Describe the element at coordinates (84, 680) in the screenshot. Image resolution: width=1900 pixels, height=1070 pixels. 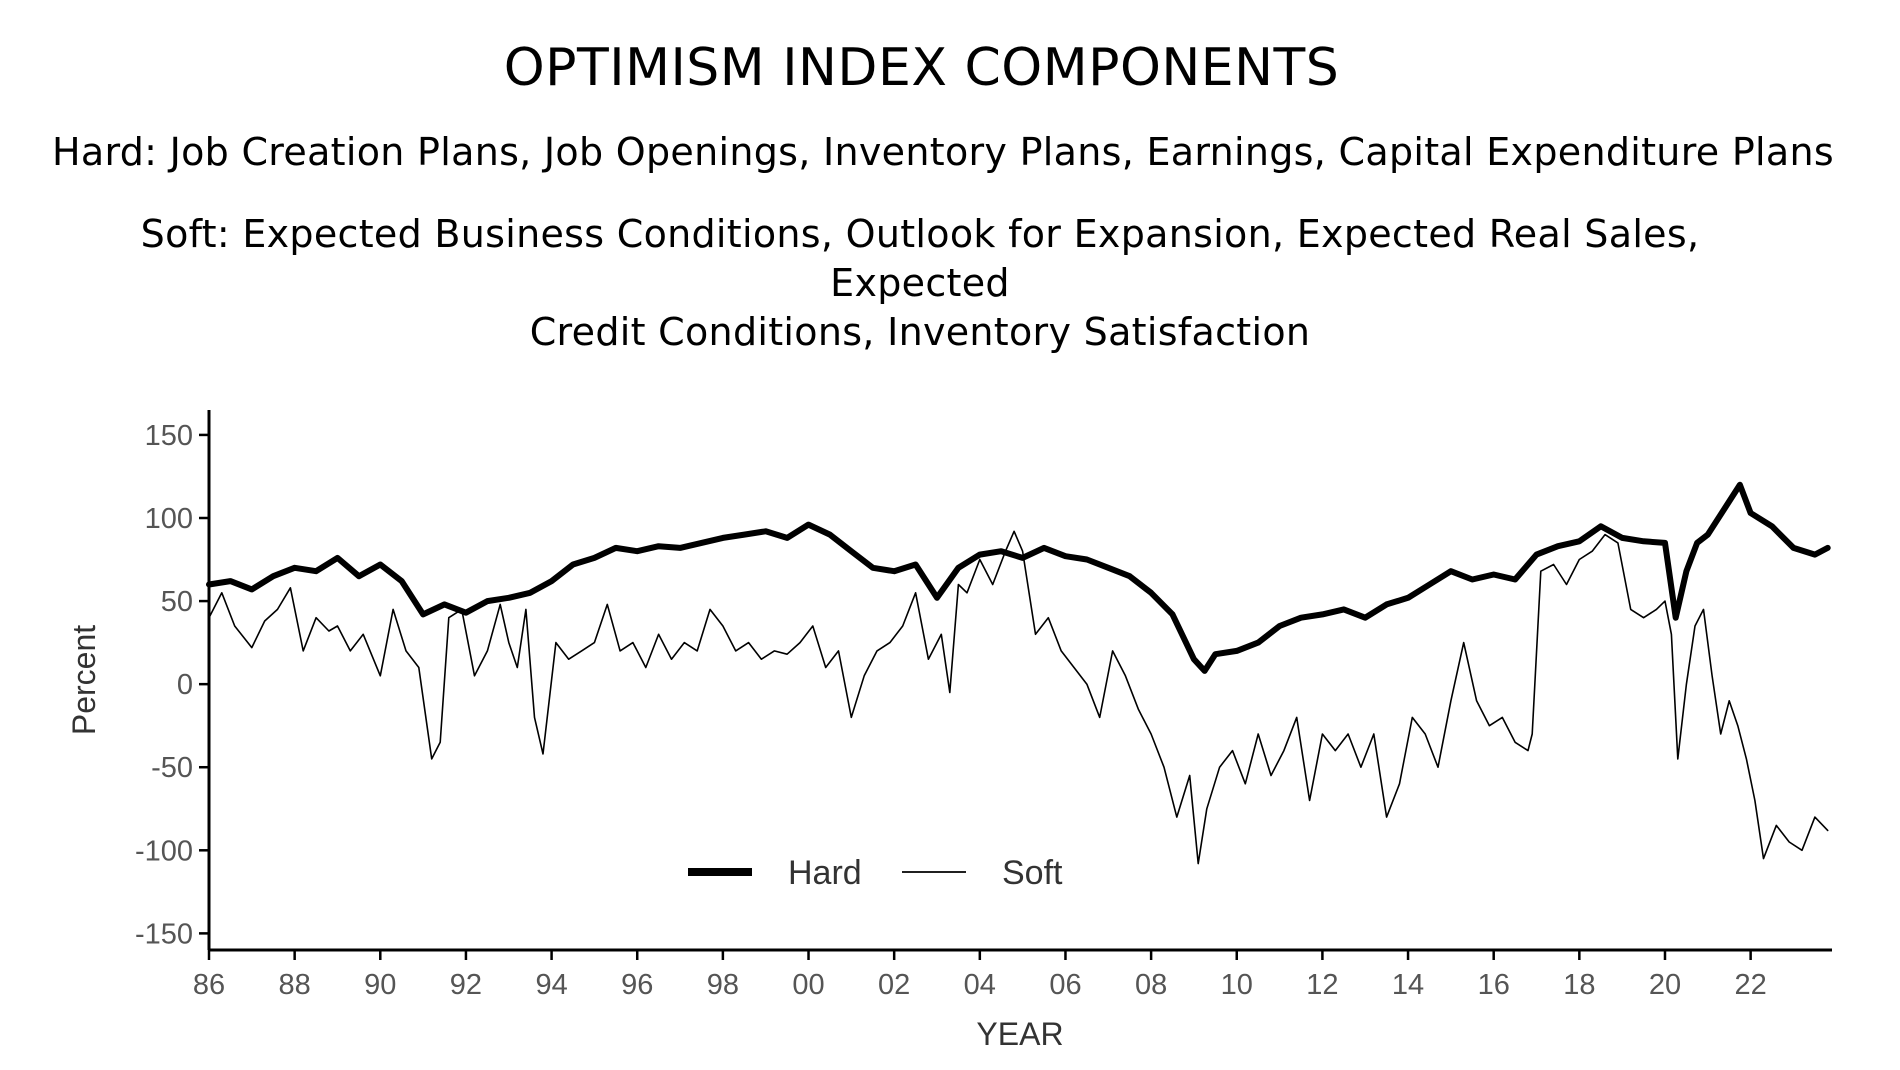
I see `y-axis-label: Percent` at that location.